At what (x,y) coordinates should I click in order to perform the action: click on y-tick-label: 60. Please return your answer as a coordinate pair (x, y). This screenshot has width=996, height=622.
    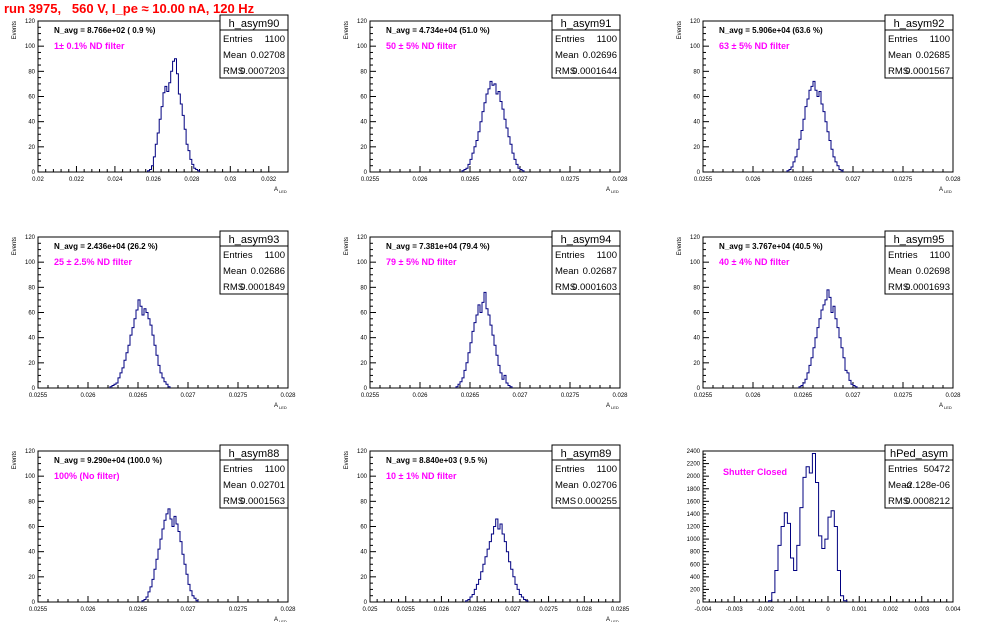
    Looking at the image, I should click on (696, 98).